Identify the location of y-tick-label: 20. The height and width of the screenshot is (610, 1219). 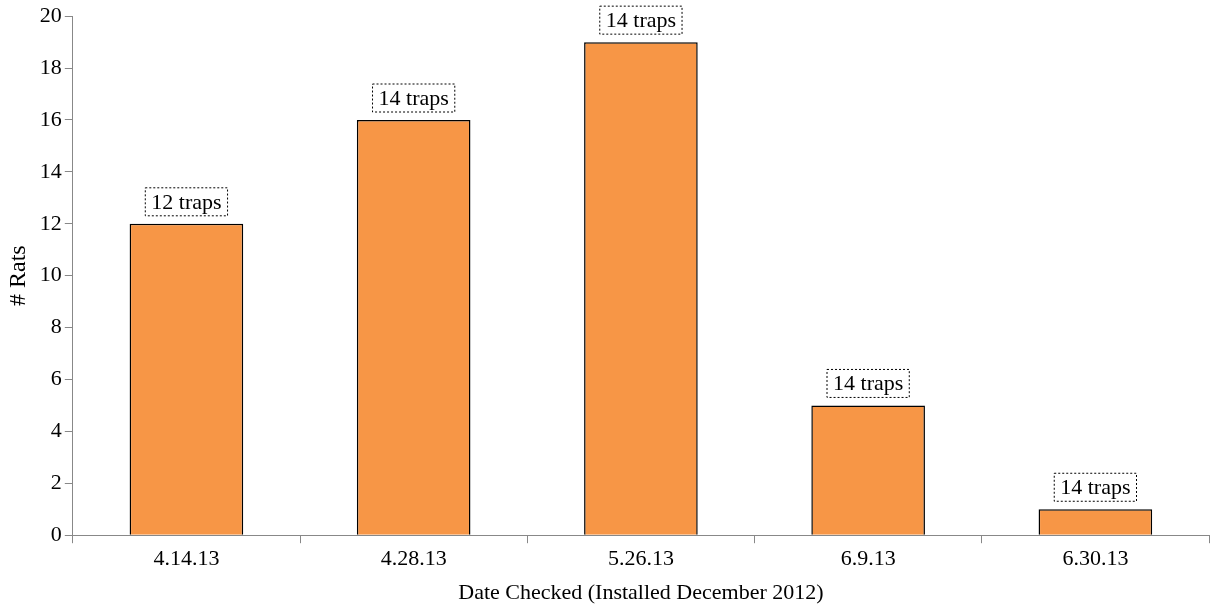
(50, 14).